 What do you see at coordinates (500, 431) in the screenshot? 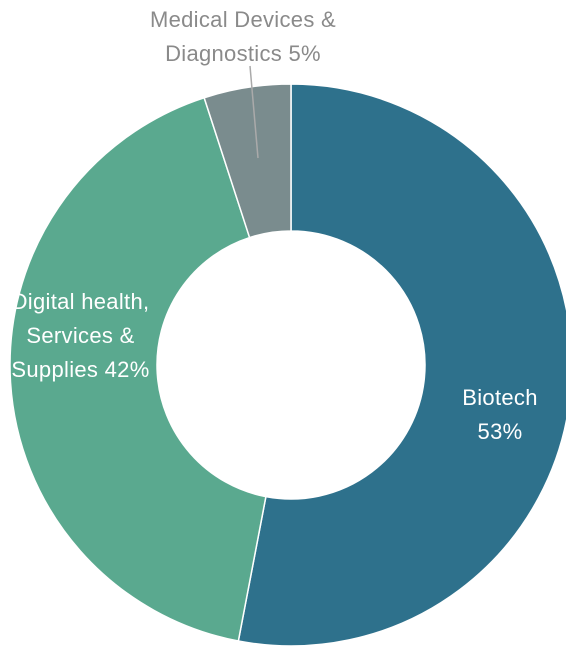
I see `value-label: 53%` at bounding box center [500, 431].